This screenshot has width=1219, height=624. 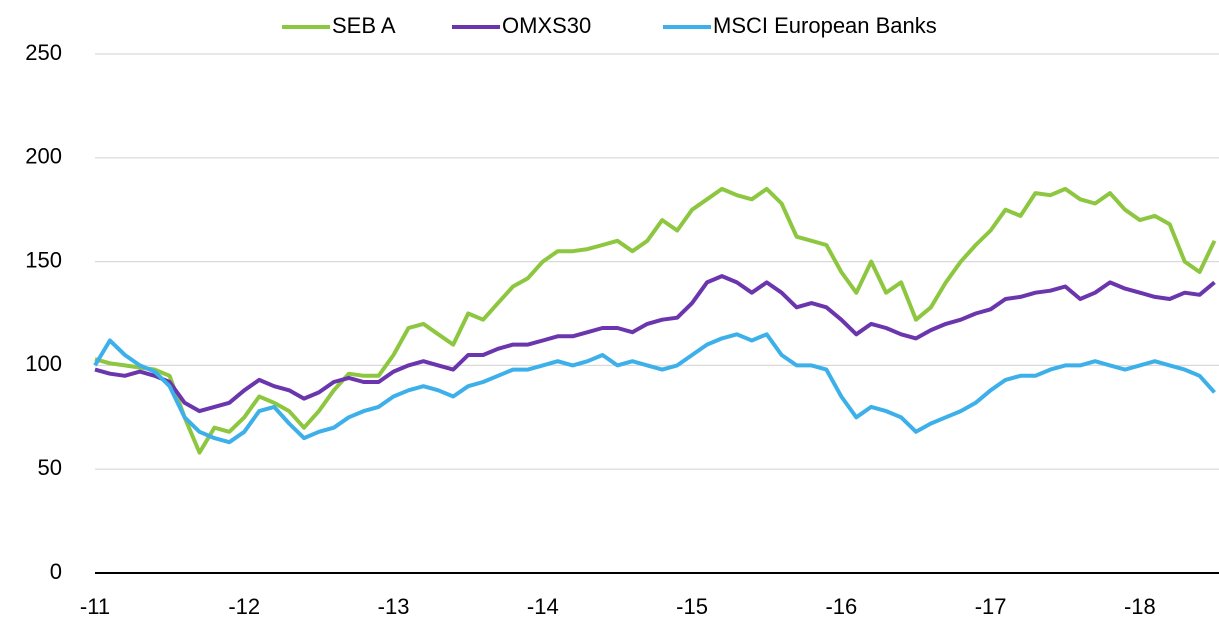 What do you see at coordinates (394, 606) in the screenshot?
I see `x-tick-label: -13` at bounding box center [394, 606].